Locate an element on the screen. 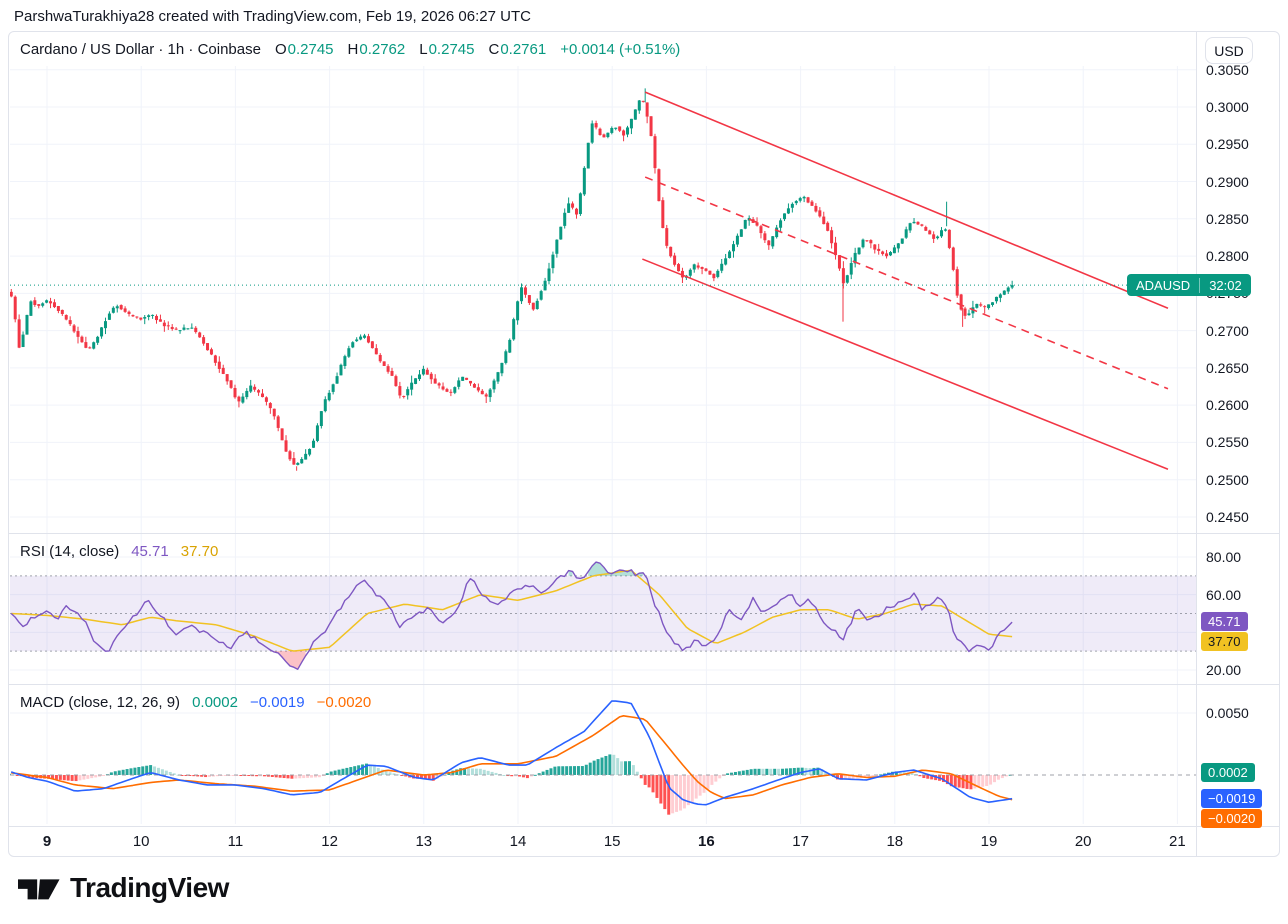 The height and width of the screenshot is (924, 1288). macd-line is located at coordinates (511, 753).